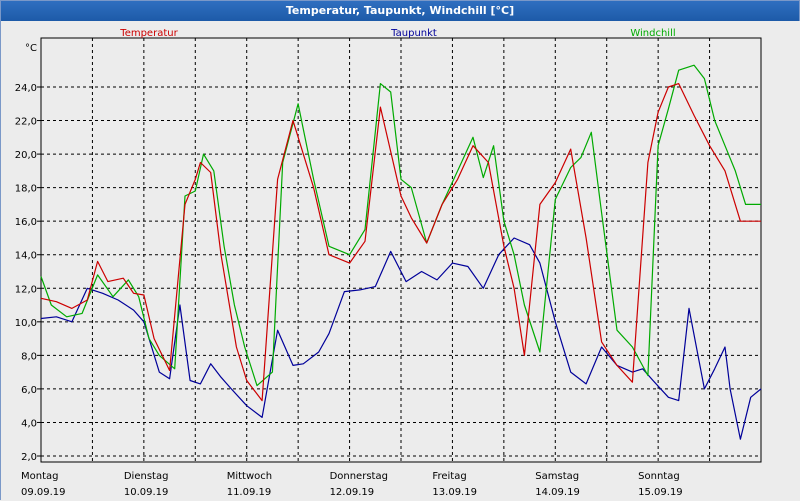 The image size is (800, 501). I want to click on y-tick-label: 24,0, so click(26, 88).